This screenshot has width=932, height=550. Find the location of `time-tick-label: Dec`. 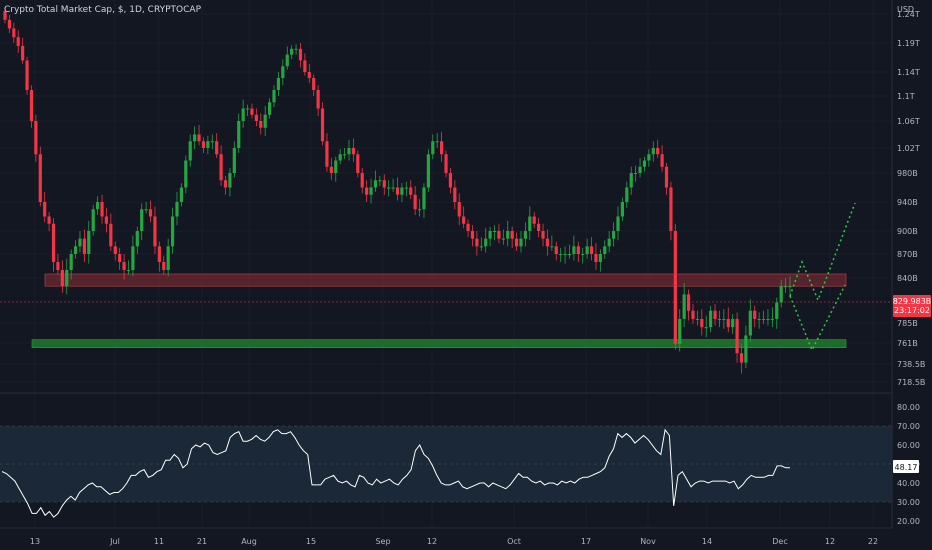

time-tick-label: Dec is located at coordinates (779, 541).